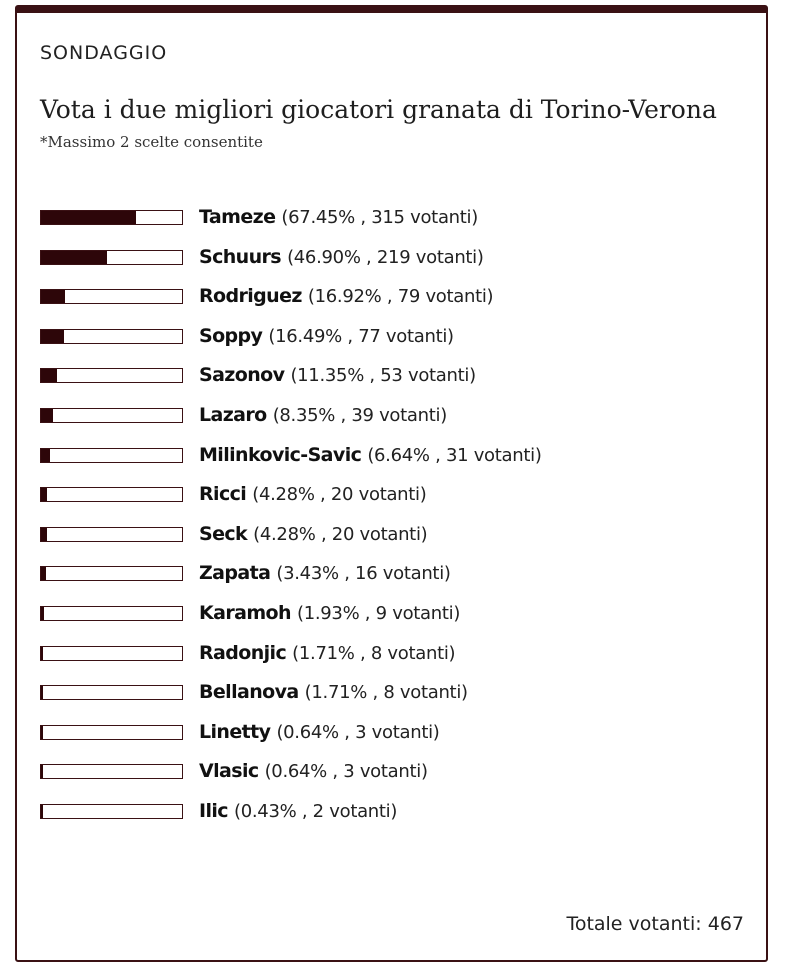 The image size is (789, 973). What do you see at coordinates (250, 296) in the screenshot?
I see `poll-option-name: Rodriguez` at bounding box center [250, 296].